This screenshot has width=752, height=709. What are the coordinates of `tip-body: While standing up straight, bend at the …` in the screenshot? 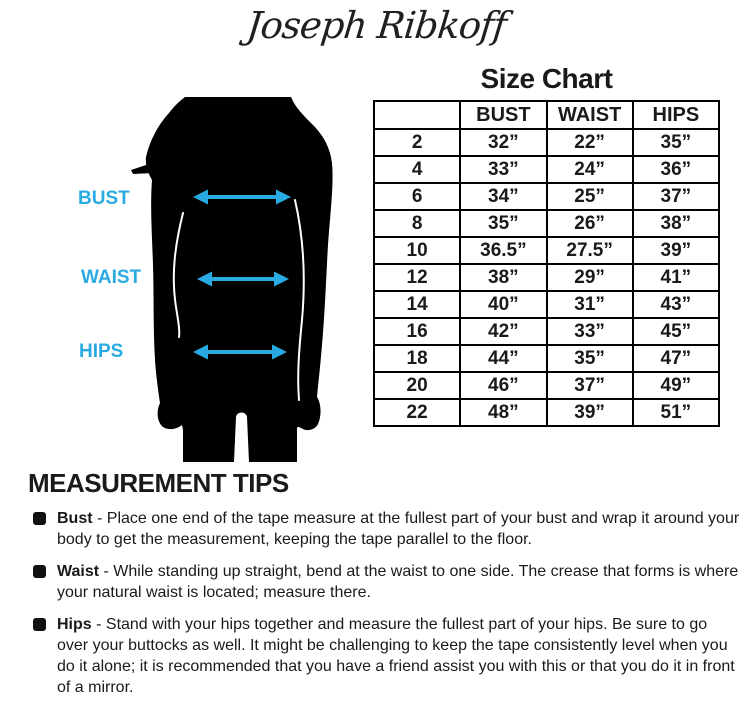 It's located at (398, 582).